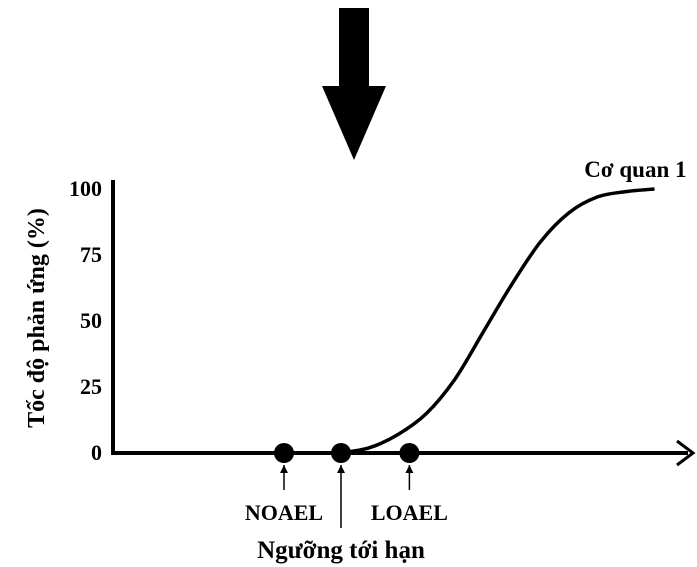 The image size is (697, 567). Describe the element at coordinates (96, 452) in the screenshot. I see `y-tick-label: 0` at that location.